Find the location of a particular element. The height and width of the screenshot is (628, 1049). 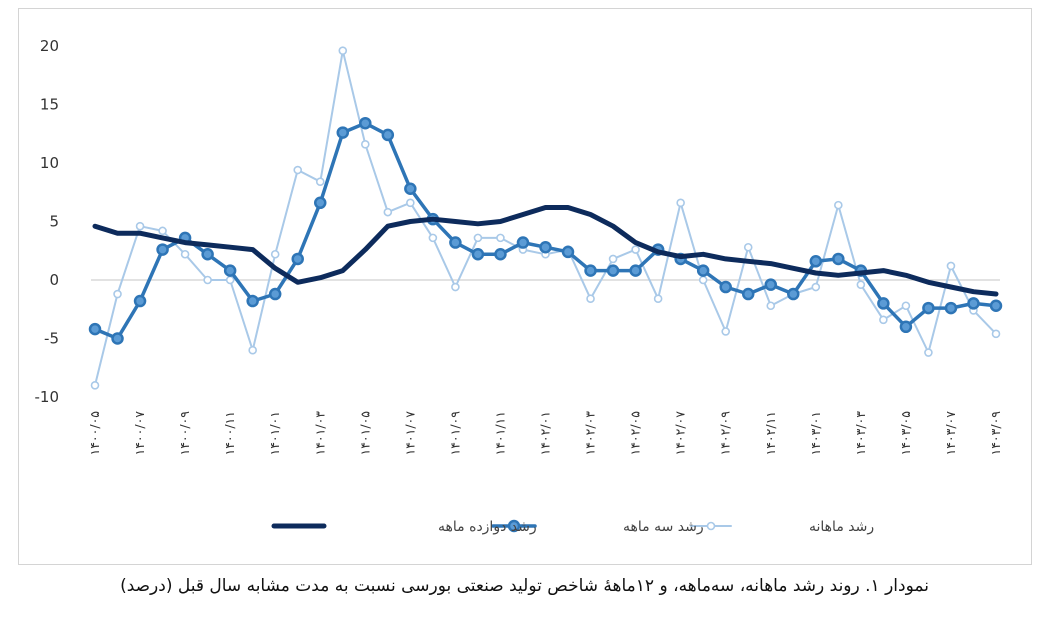

y-tick-label: -5 is located at coordinates (51, 339).